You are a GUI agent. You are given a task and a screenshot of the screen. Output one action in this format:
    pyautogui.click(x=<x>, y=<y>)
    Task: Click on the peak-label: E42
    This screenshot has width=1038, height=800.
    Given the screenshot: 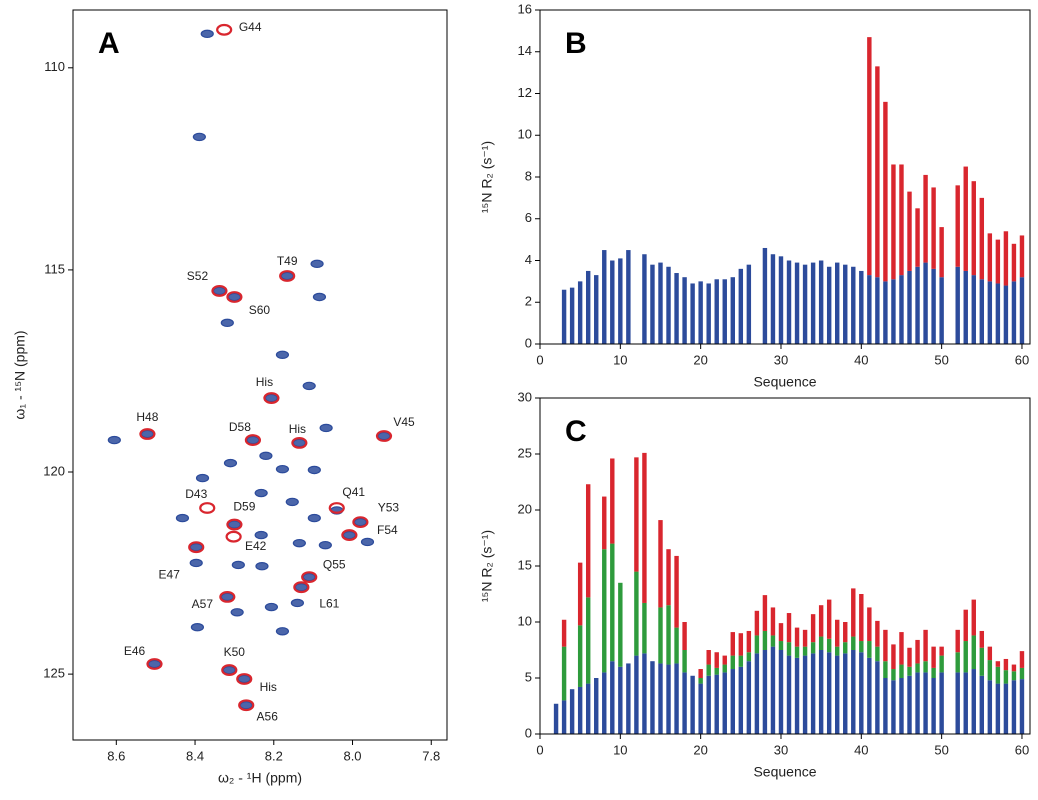 What is the action you would take?
    pyautogui.click(x=256, y=546)
    